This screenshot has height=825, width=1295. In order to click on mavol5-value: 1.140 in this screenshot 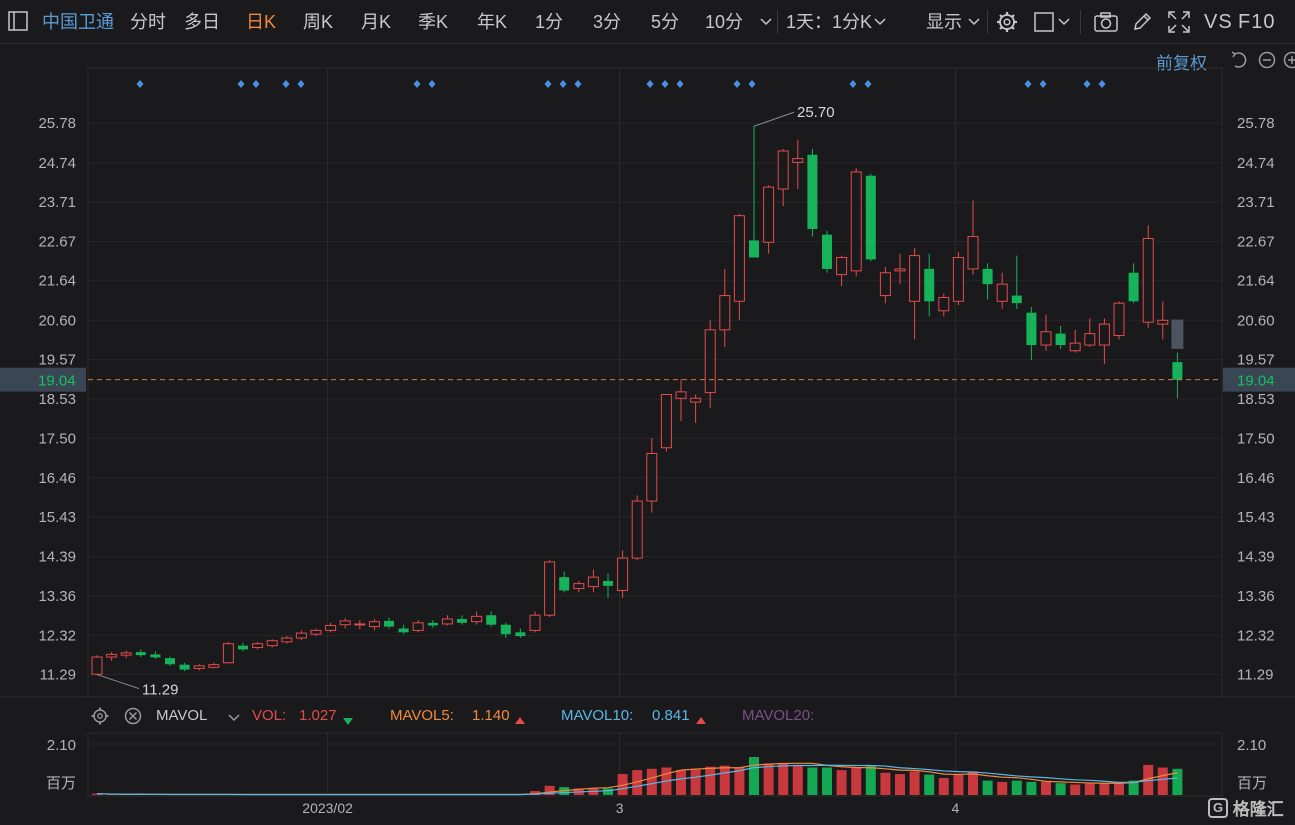, I will do `click(491, 715)`.